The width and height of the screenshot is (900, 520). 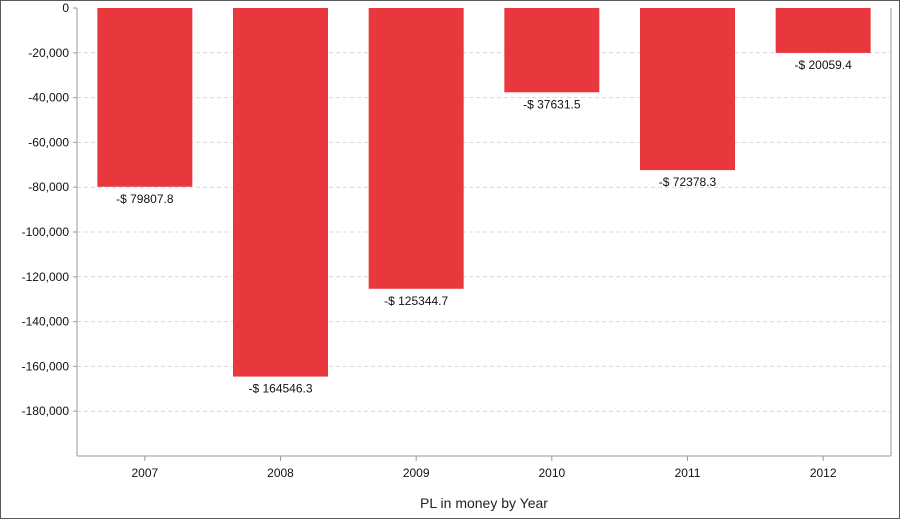 What do you see at coordinates (46, 366) in the screenshot?
I see `y-tick-label: -160,000` at bounding box center [46, 366].